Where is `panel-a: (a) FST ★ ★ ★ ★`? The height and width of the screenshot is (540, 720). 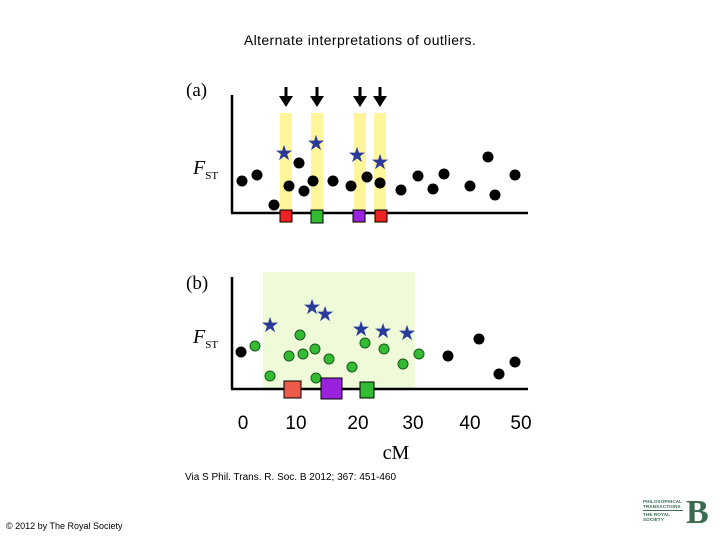 panel-a: (a) FST ★ ★ ★ ★ is located at coordinates (357, 152).